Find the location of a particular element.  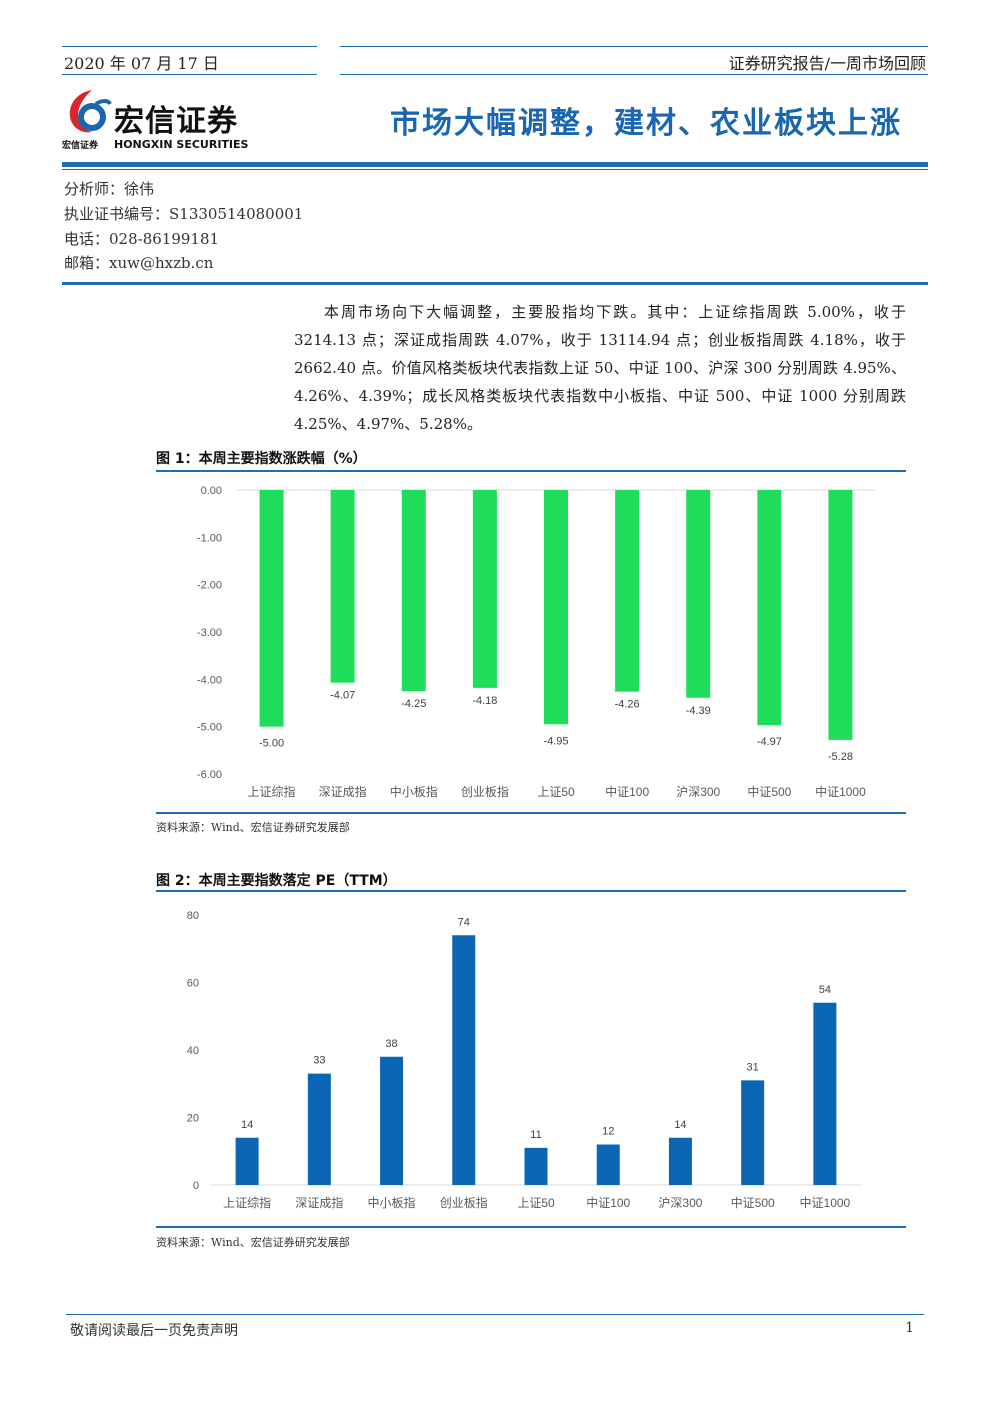

data-label: -4.18 is located at coordinates (484, 701).